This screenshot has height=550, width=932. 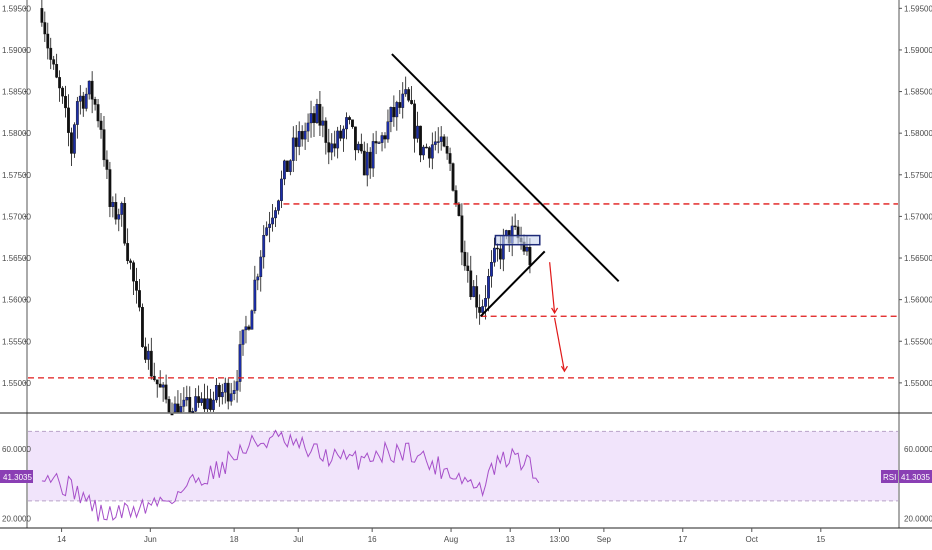 I want to click on price-ytick-label-right: 1.57500, so click(x=918, y=175).